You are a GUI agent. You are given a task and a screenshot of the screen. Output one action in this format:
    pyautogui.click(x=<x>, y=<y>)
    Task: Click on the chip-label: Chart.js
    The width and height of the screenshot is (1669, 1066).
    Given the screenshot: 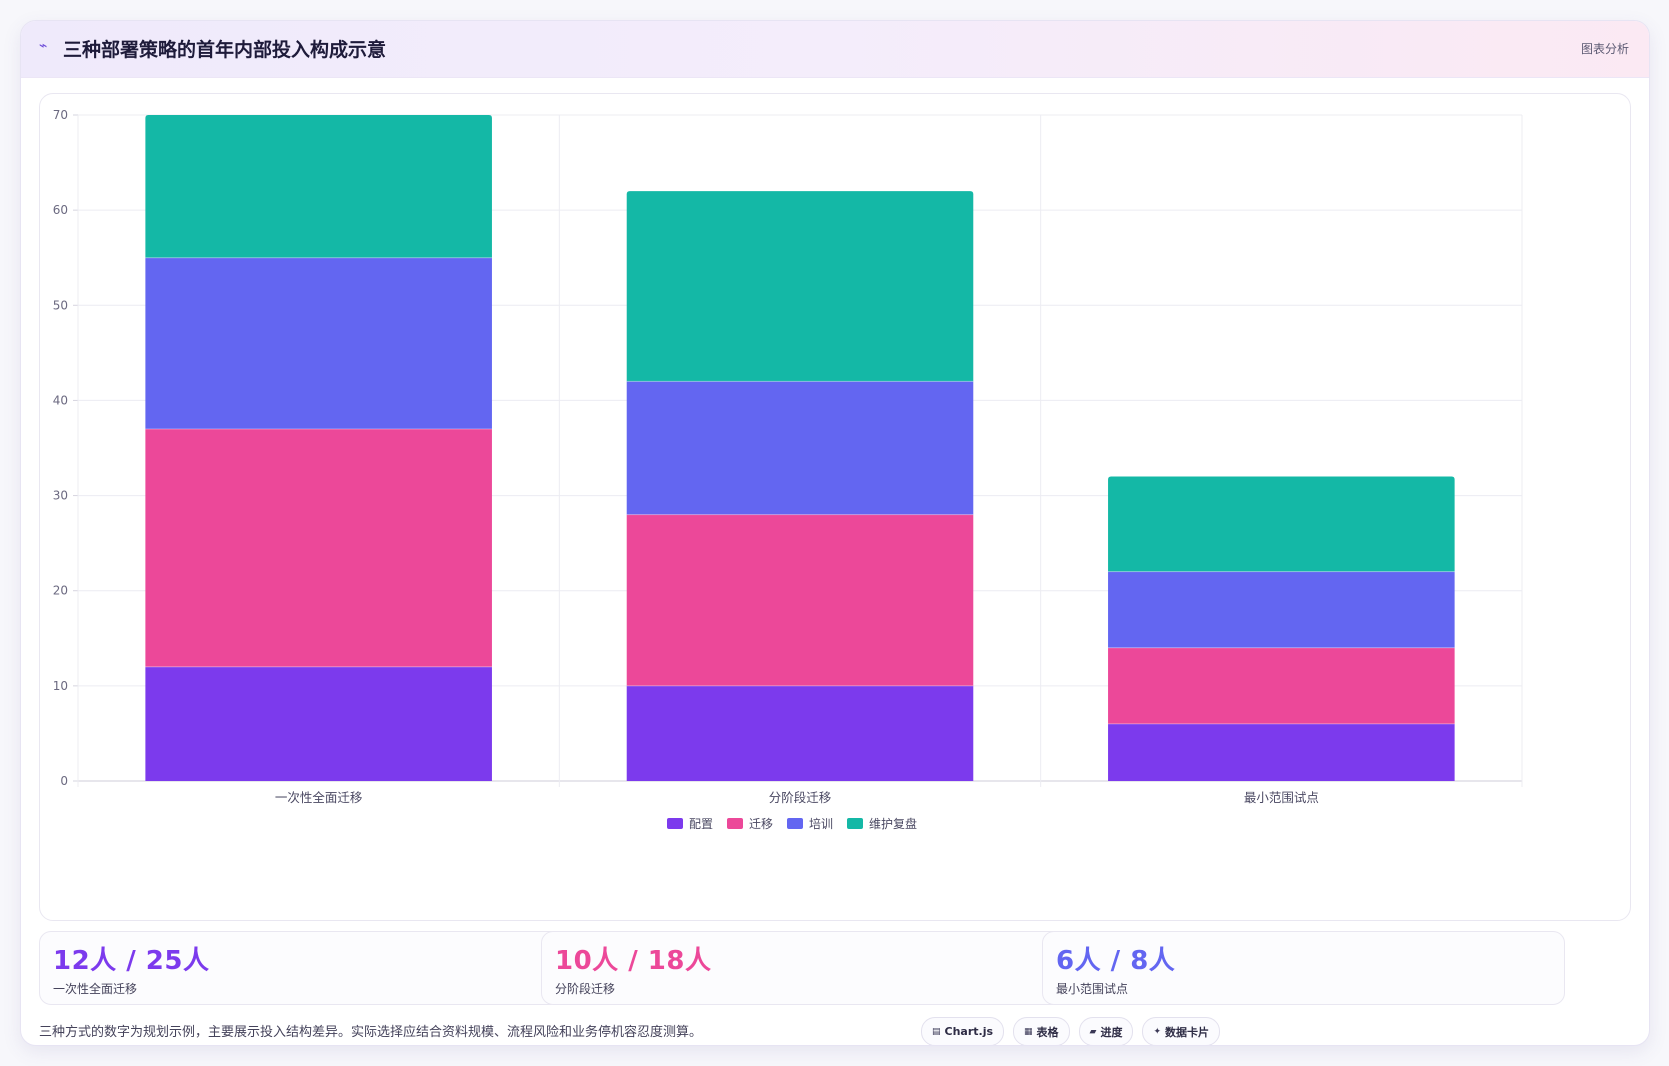 What is the action you would take?
    pyautogui.click(x=969, y=1031)
    